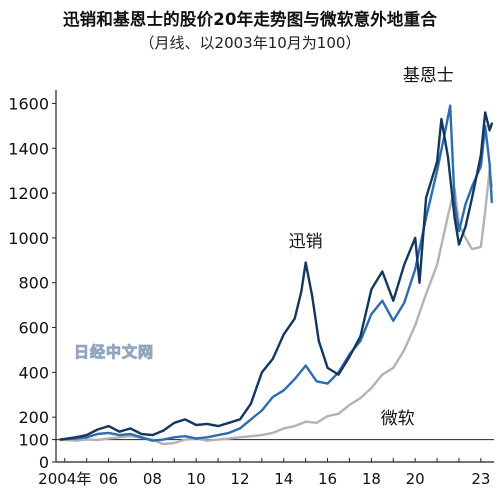 The height and width of the screenshot is (500, 500). What do you see at coordinates (28, 238) in the screenshot?
I see `y-tick-label: 1000` at bounding box center [28, 238].